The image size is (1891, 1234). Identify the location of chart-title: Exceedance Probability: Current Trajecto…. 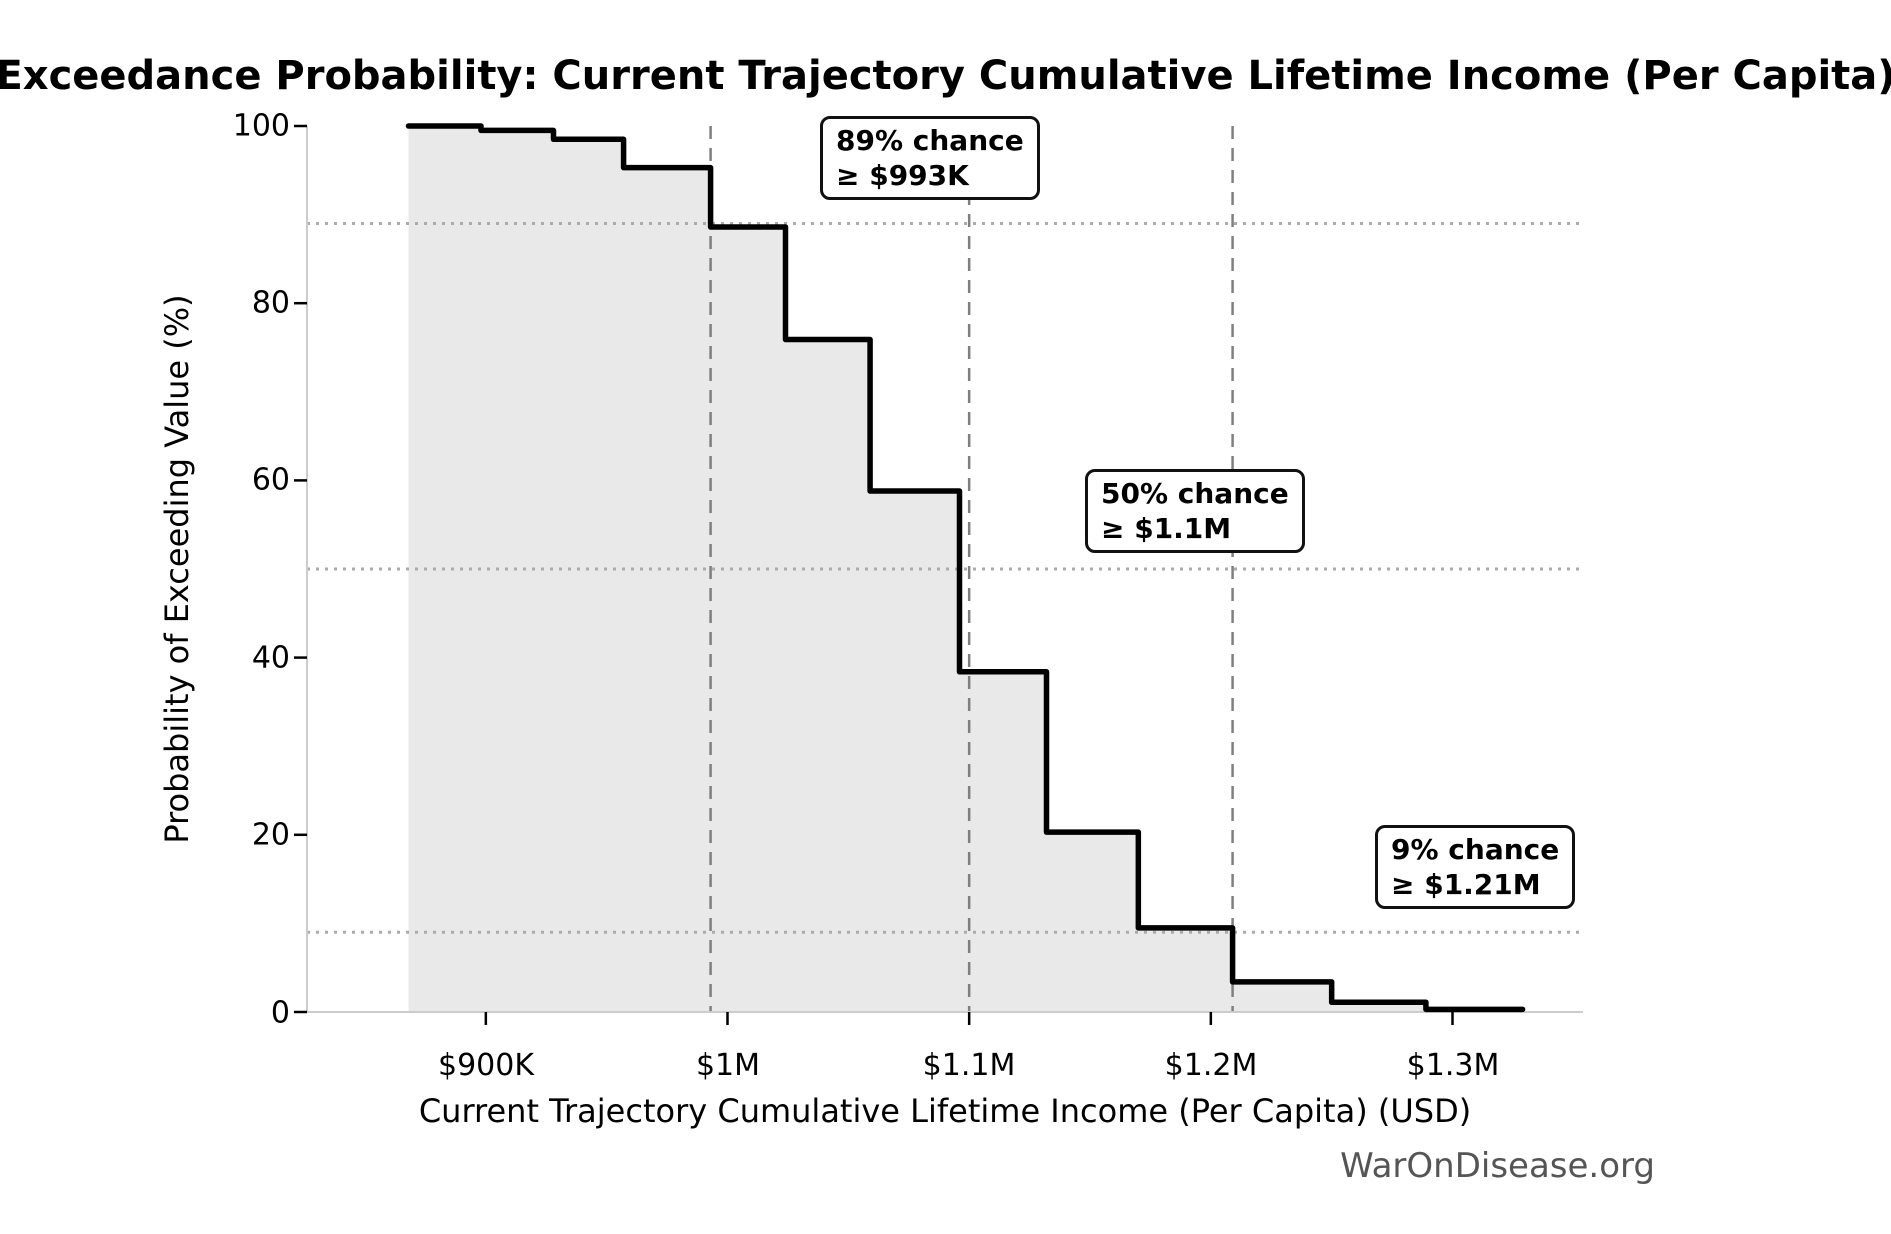
(945, 76).